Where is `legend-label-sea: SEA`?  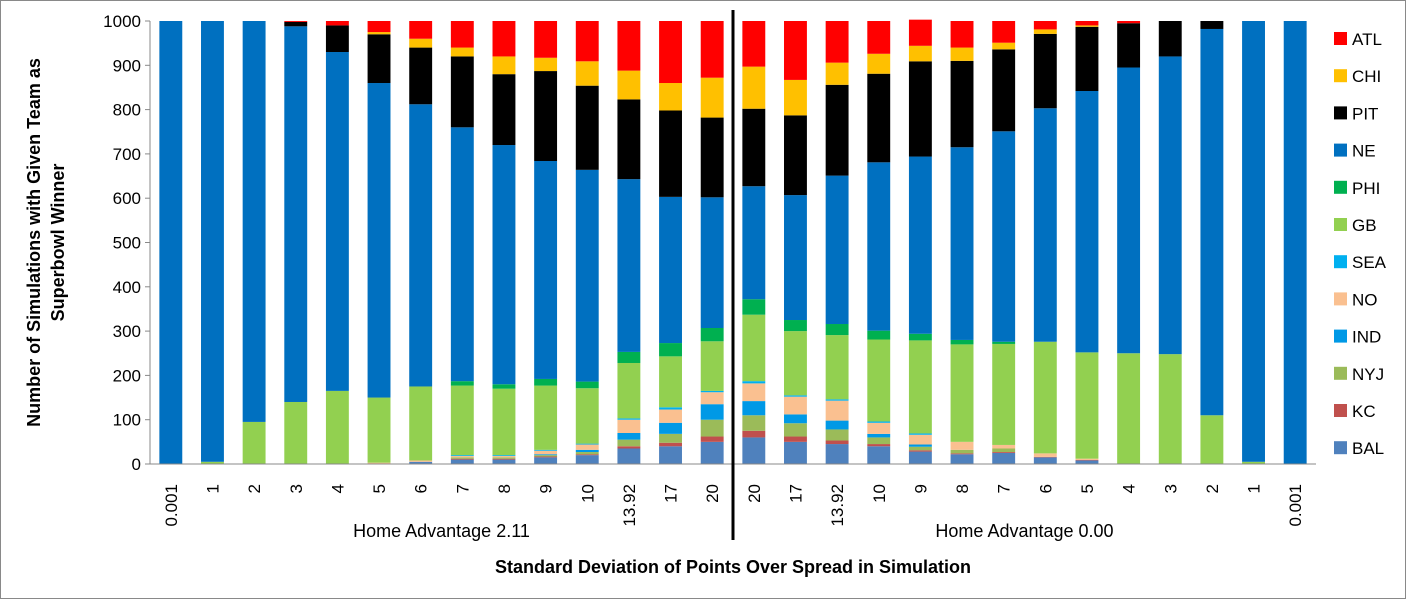
legend-label-sea: SEA is located at coordinates (1369, 262).